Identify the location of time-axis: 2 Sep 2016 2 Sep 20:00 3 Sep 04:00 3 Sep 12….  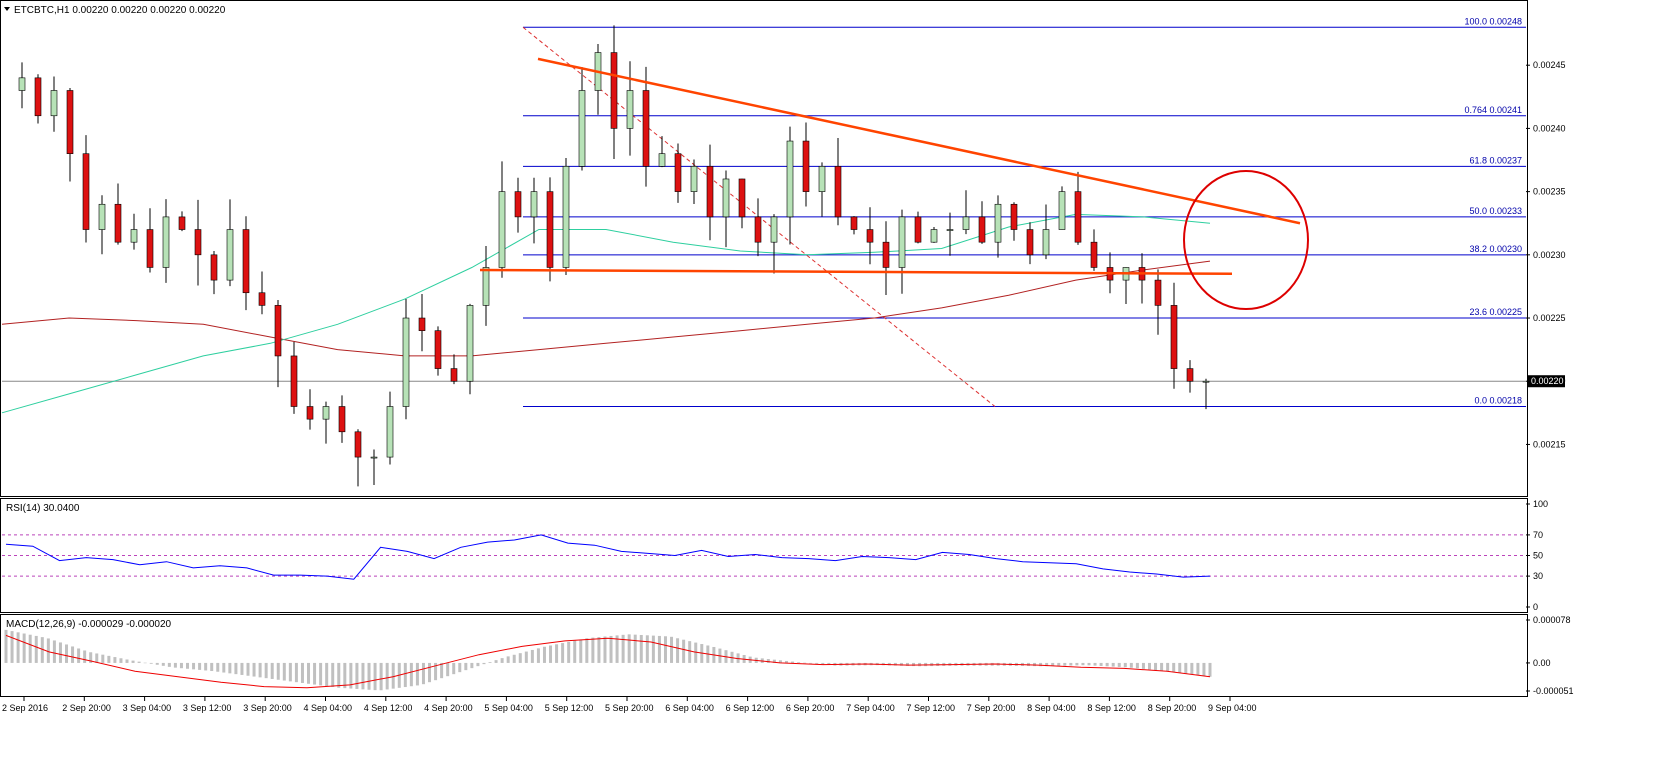
(629, 705).